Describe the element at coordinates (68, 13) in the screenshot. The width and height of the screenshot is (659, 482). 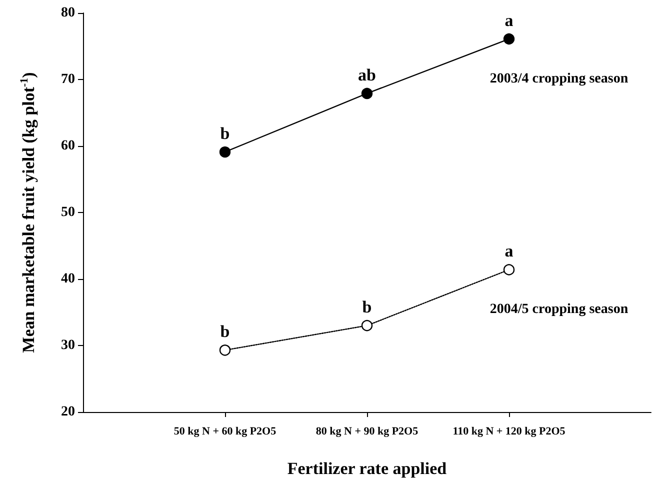
I see `y-tick-label: 80` at that location.